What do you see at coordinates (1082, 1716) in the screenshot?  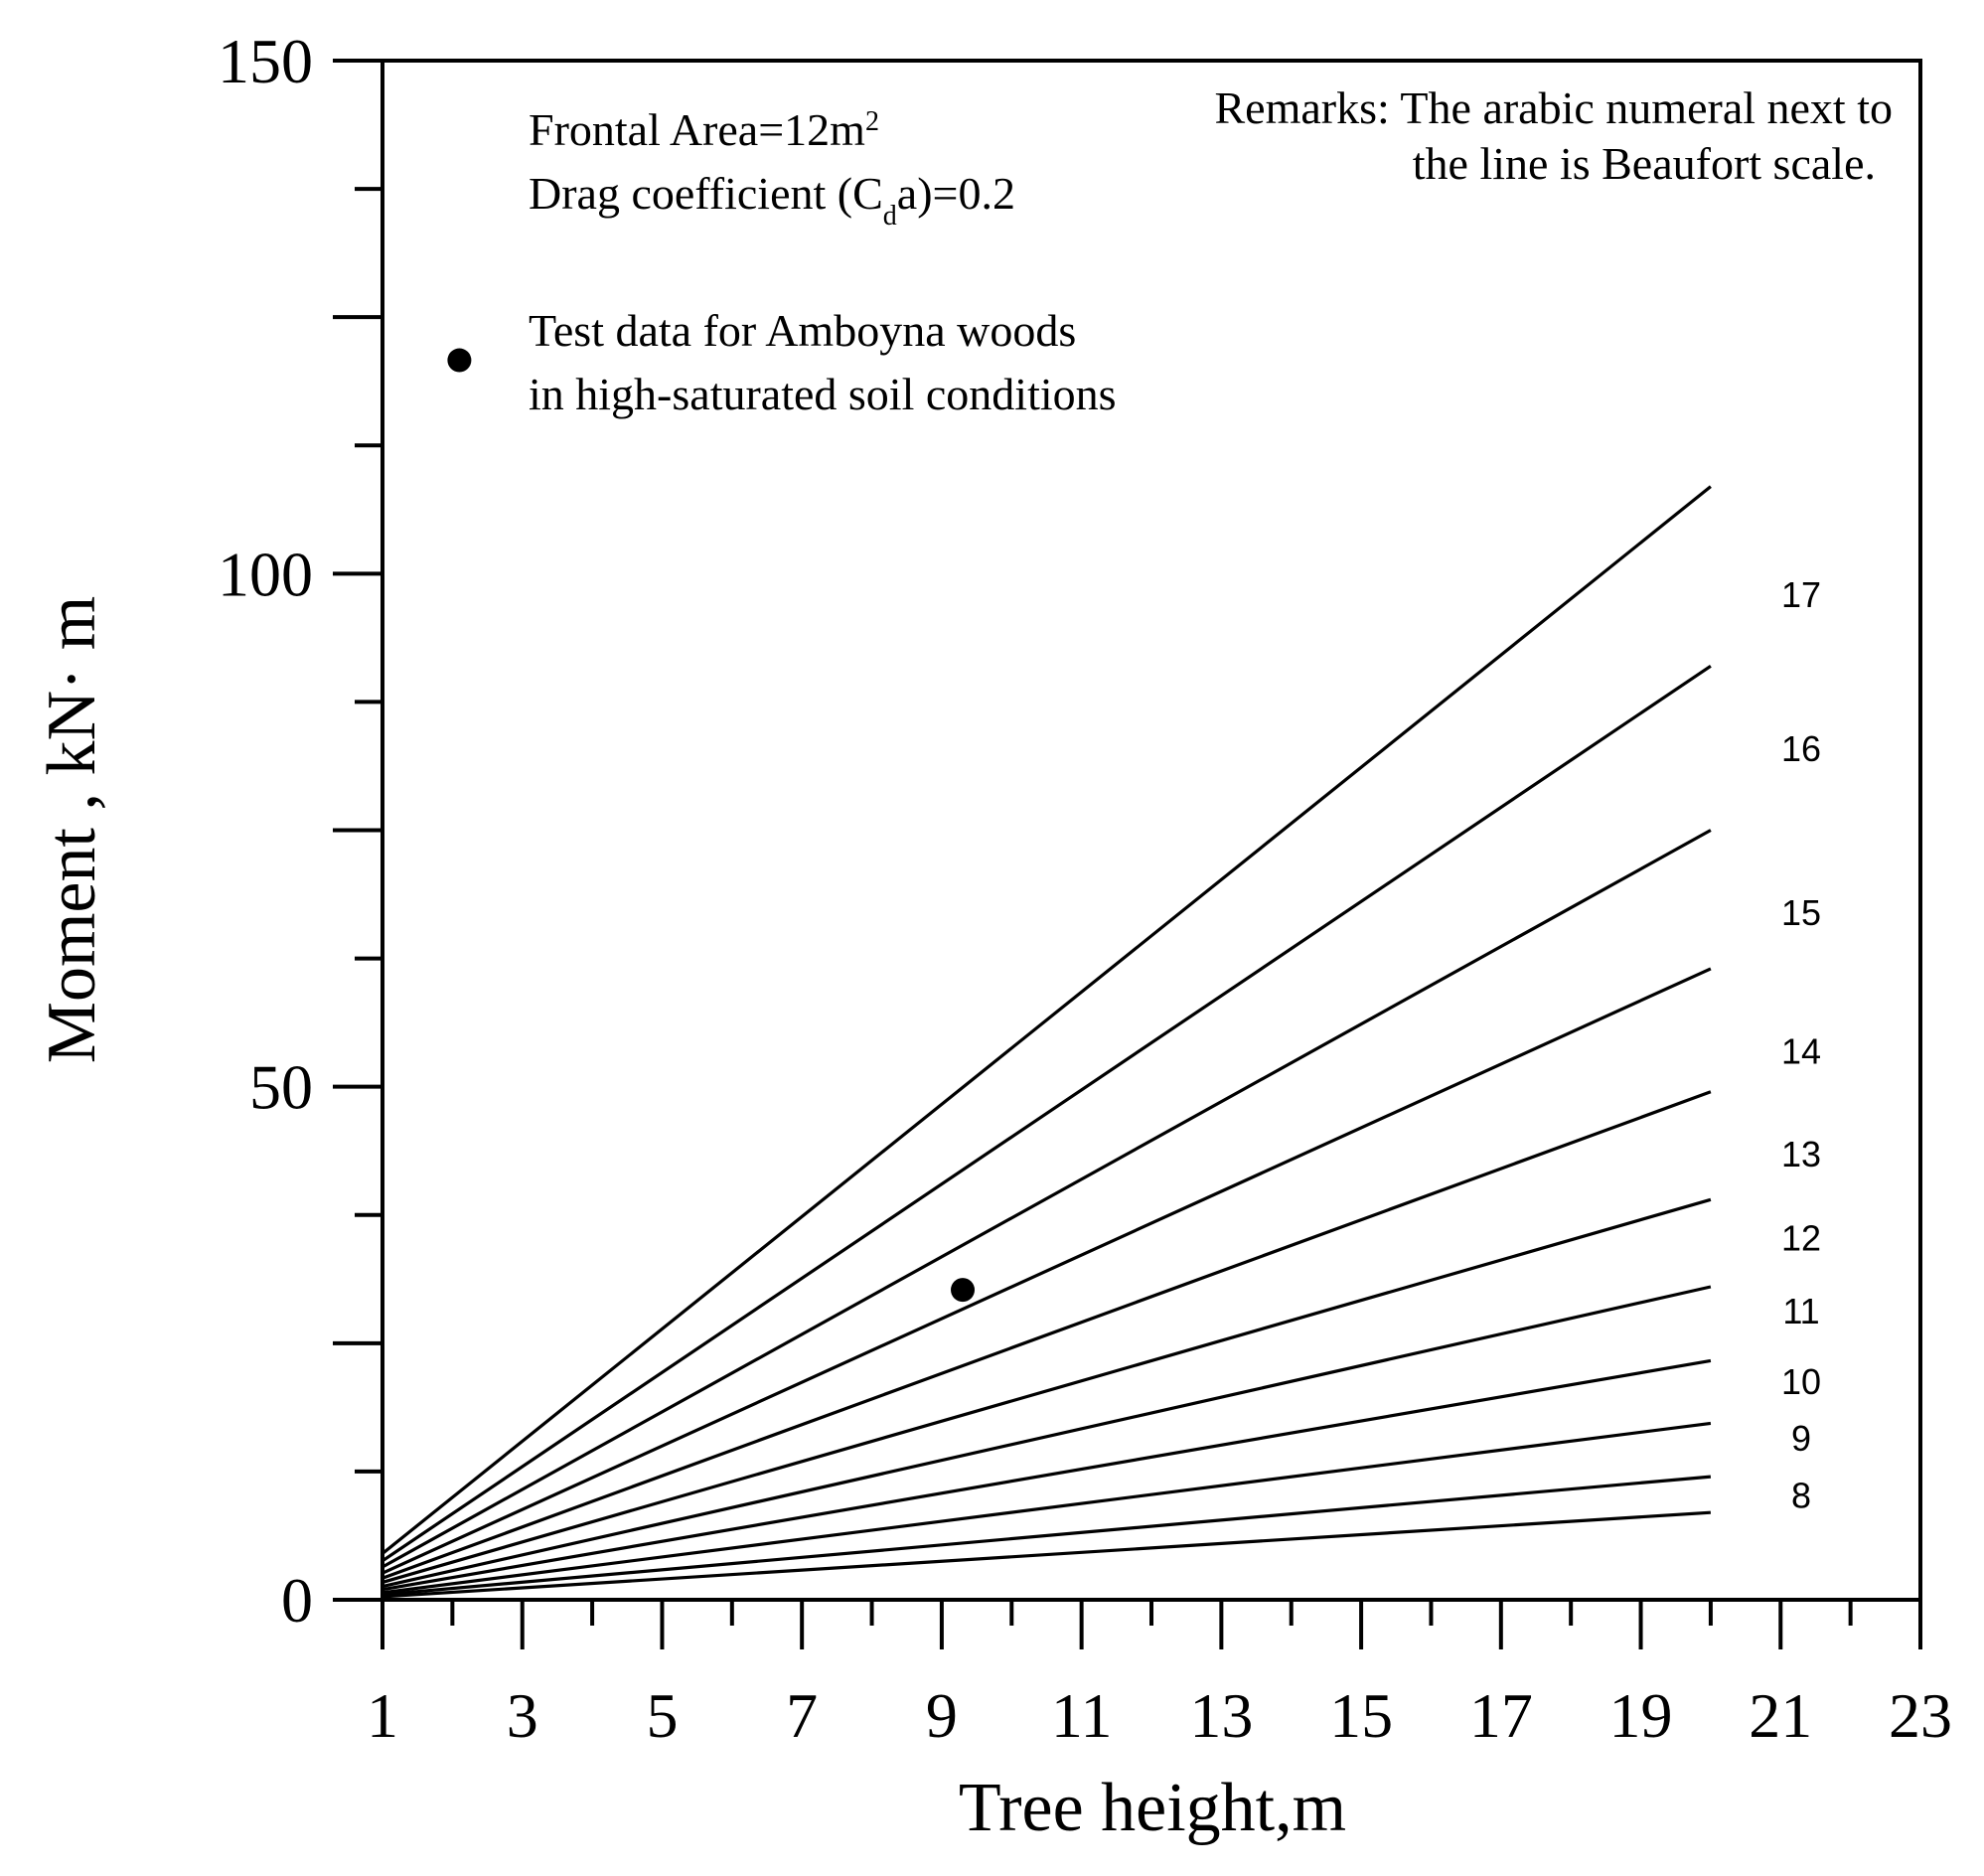 I see `x-tick-label: 11` at bounding box center [1082, 1716].